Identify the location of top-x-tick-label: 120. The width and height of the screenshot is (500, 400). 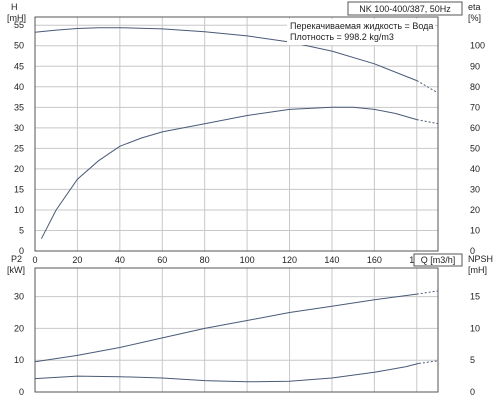
(289, 260).